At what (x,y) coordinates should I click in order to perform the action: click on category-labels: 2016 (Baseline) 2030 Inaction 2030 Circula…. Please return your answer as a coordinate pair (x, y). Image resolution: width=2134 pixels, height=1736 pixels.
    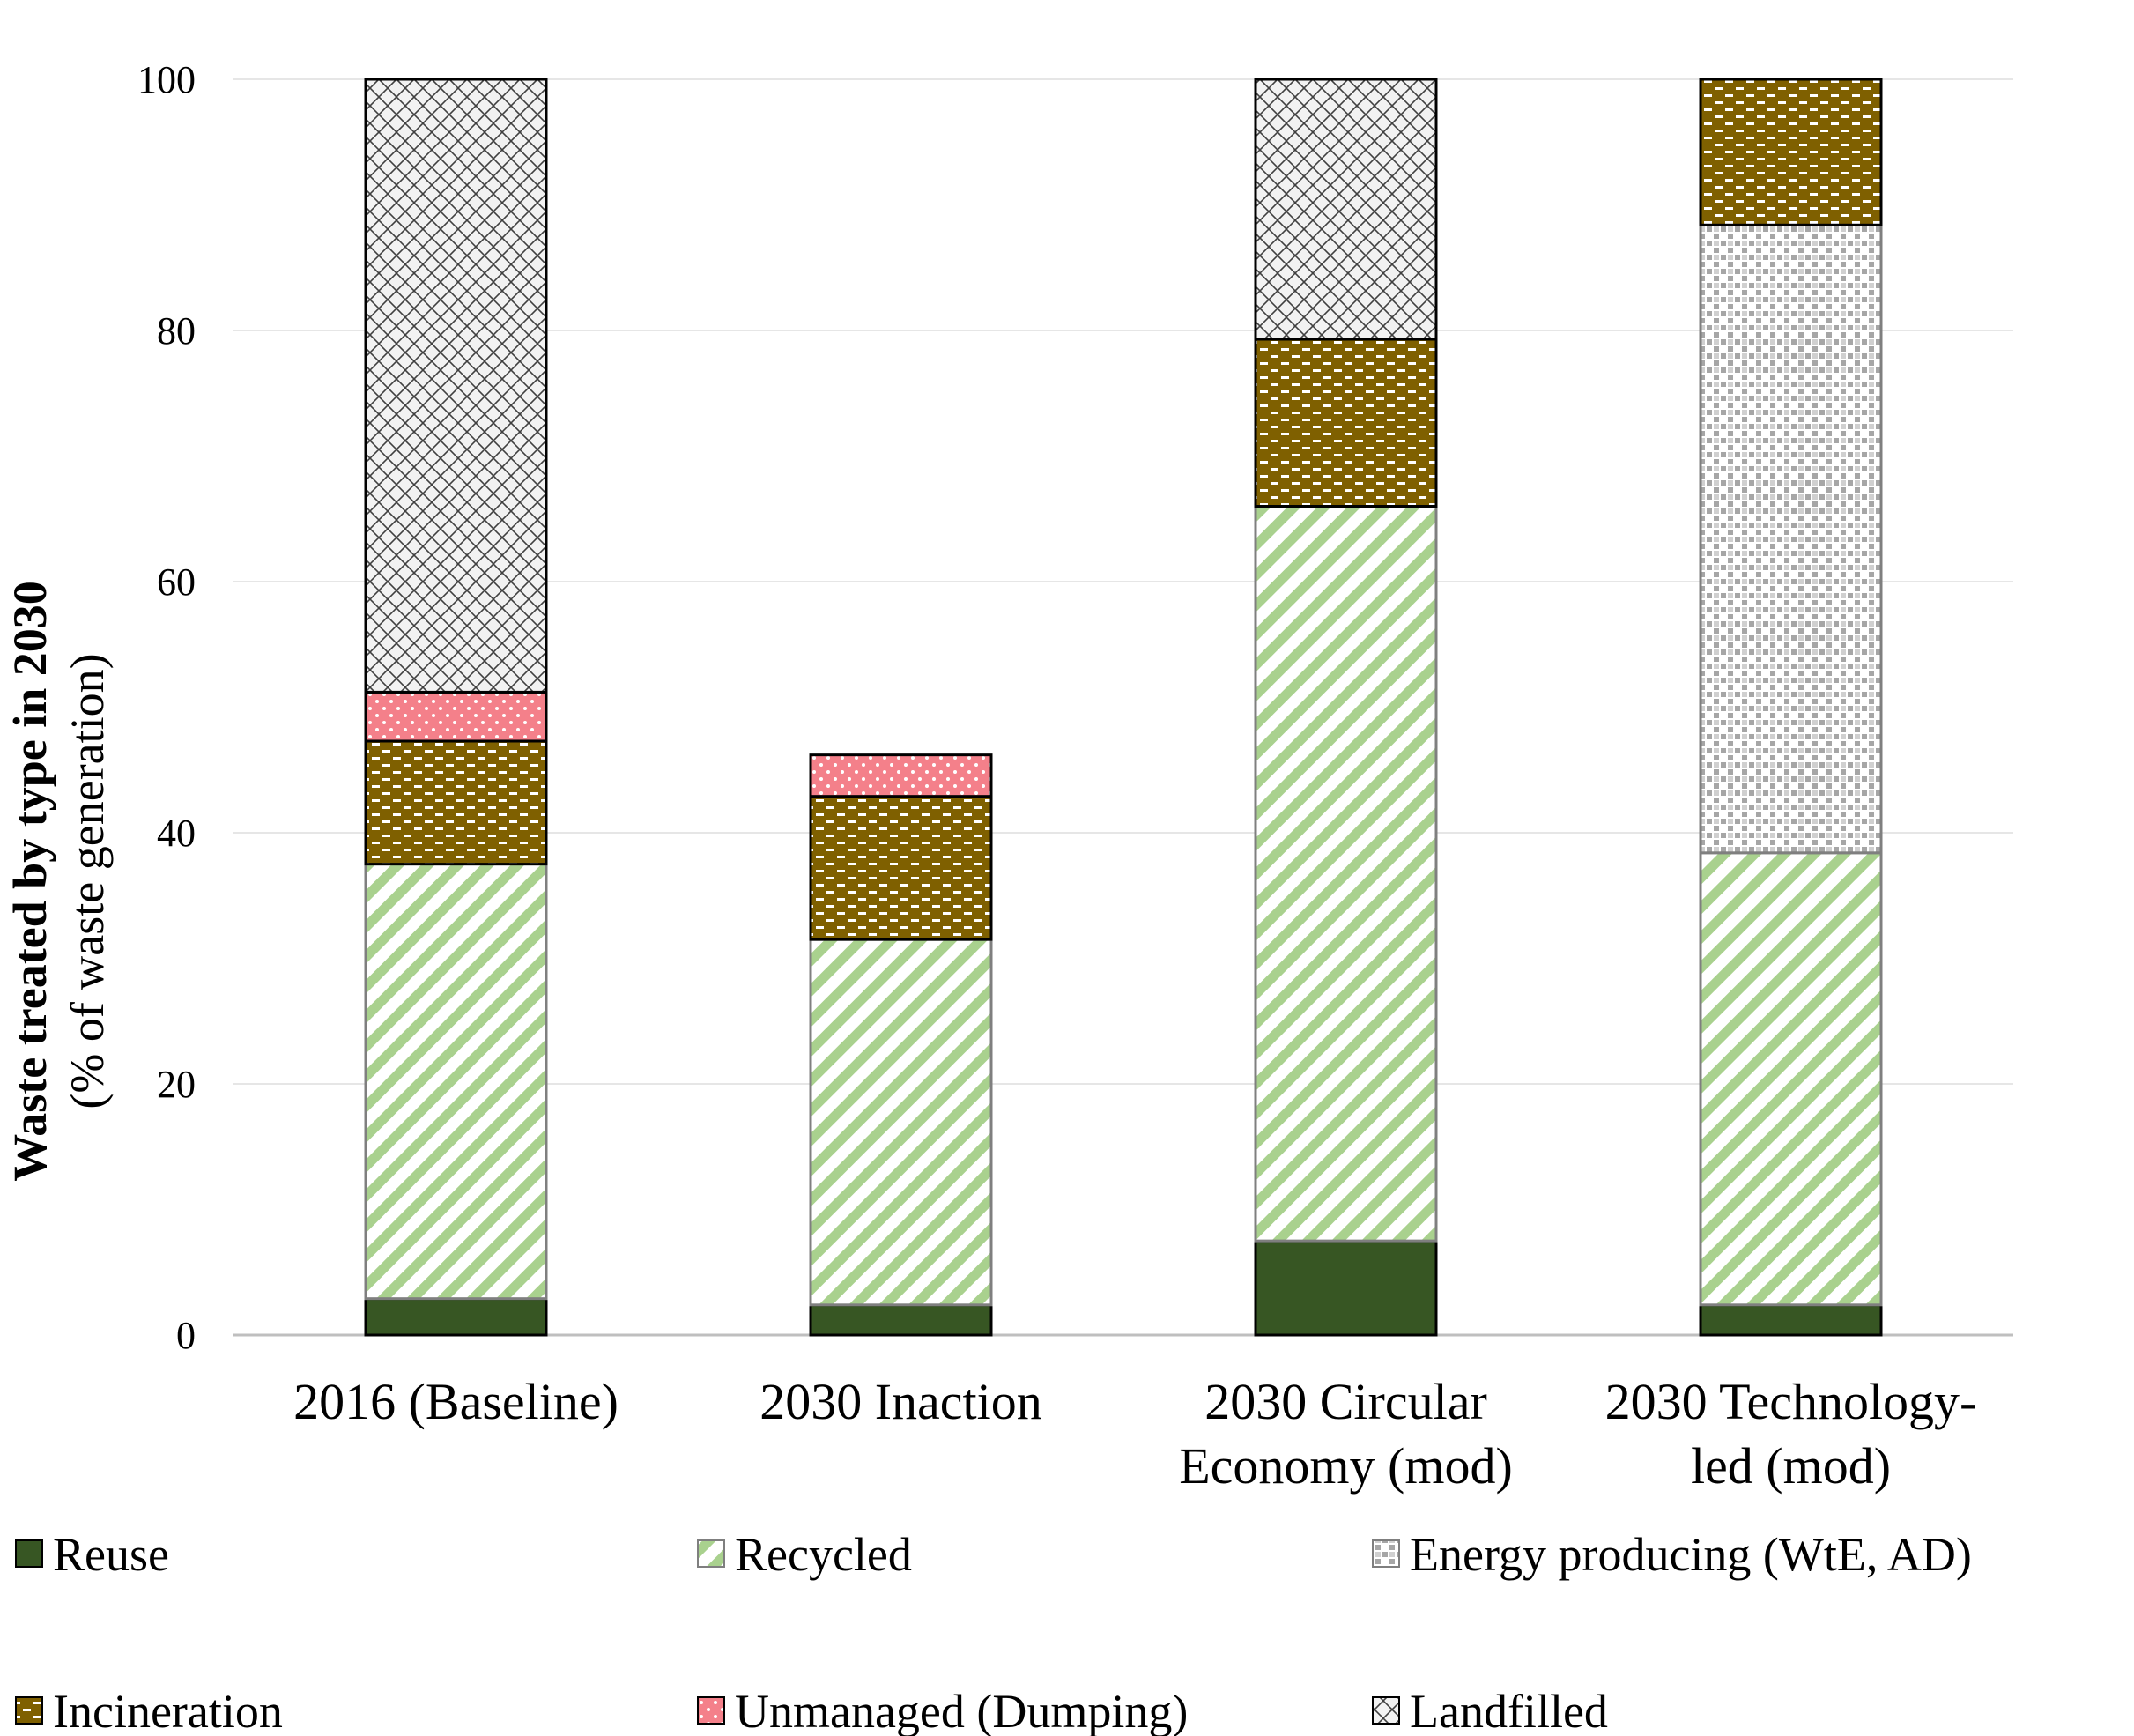
    Looking at the image, I should click on (1134, 1434).